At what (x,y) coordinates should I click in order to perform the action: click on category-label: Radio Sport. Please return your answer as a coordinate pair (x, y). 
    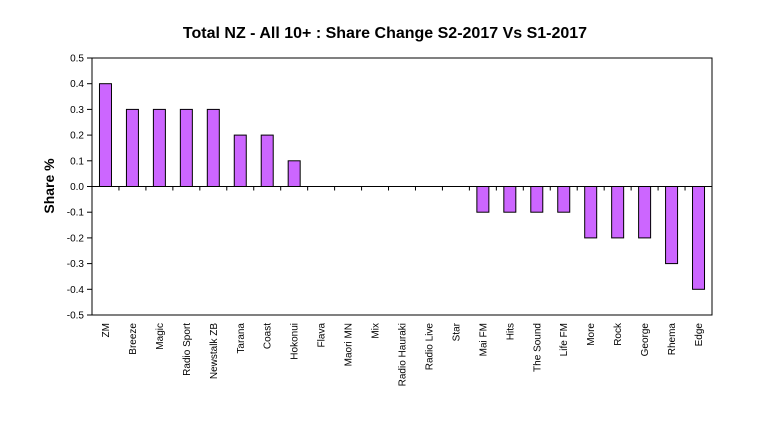
    Looking at the image, I should click on (187, 349).